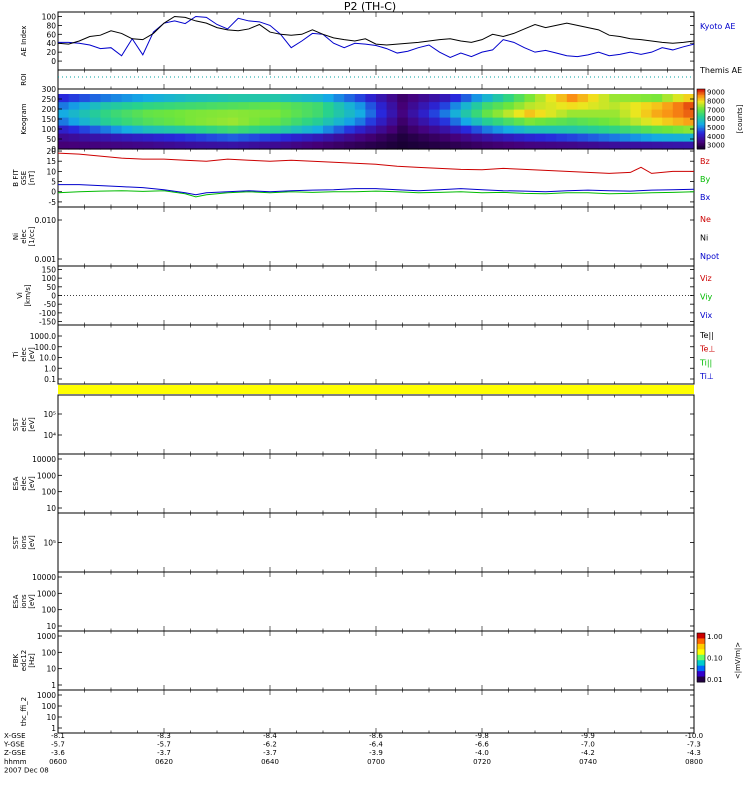 This screenshot has height=804, width=750. Describe the element at coordinates (51, 161) in the screenshot. I see `bfield-ytick-label: 15` at that location.